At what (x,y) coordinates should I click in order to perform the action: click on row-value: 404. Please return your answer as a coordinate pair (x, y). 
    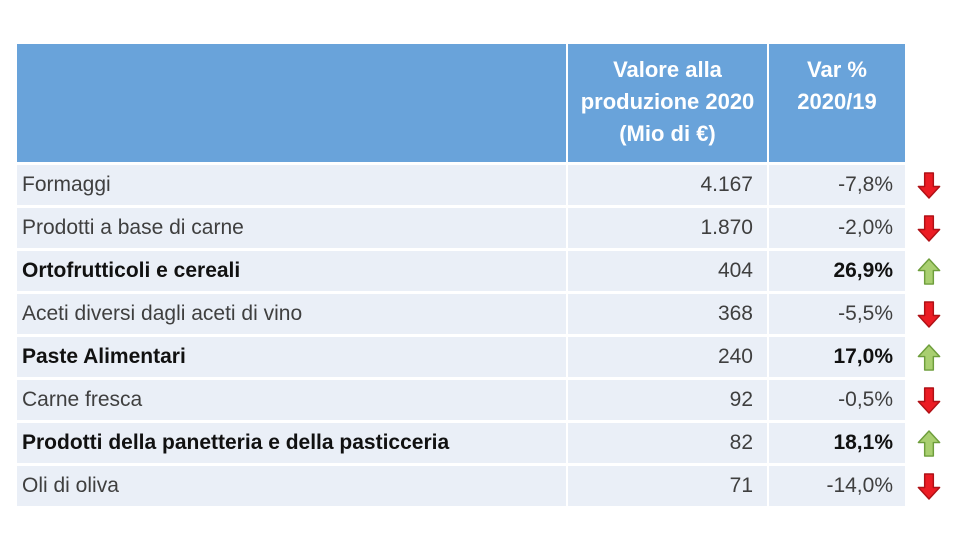
    Looking at the image, I should click on (668, 271).